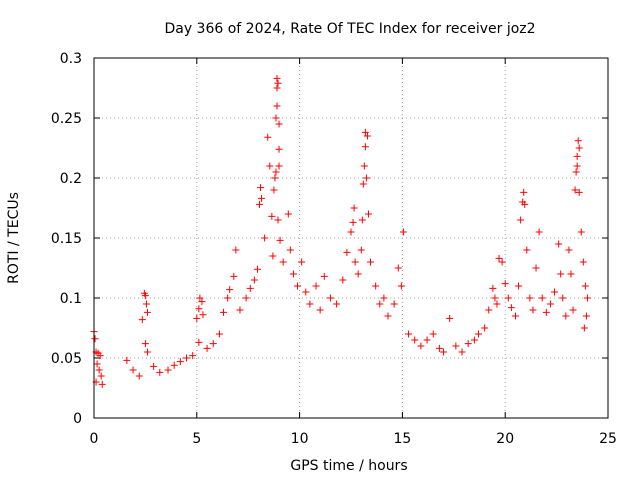 This screenshot has height=480, width=640. What do you see at coordinates (608, 439) in the screenshot?
I see `x-tick-label: 25` at bounding box center [608, 439].